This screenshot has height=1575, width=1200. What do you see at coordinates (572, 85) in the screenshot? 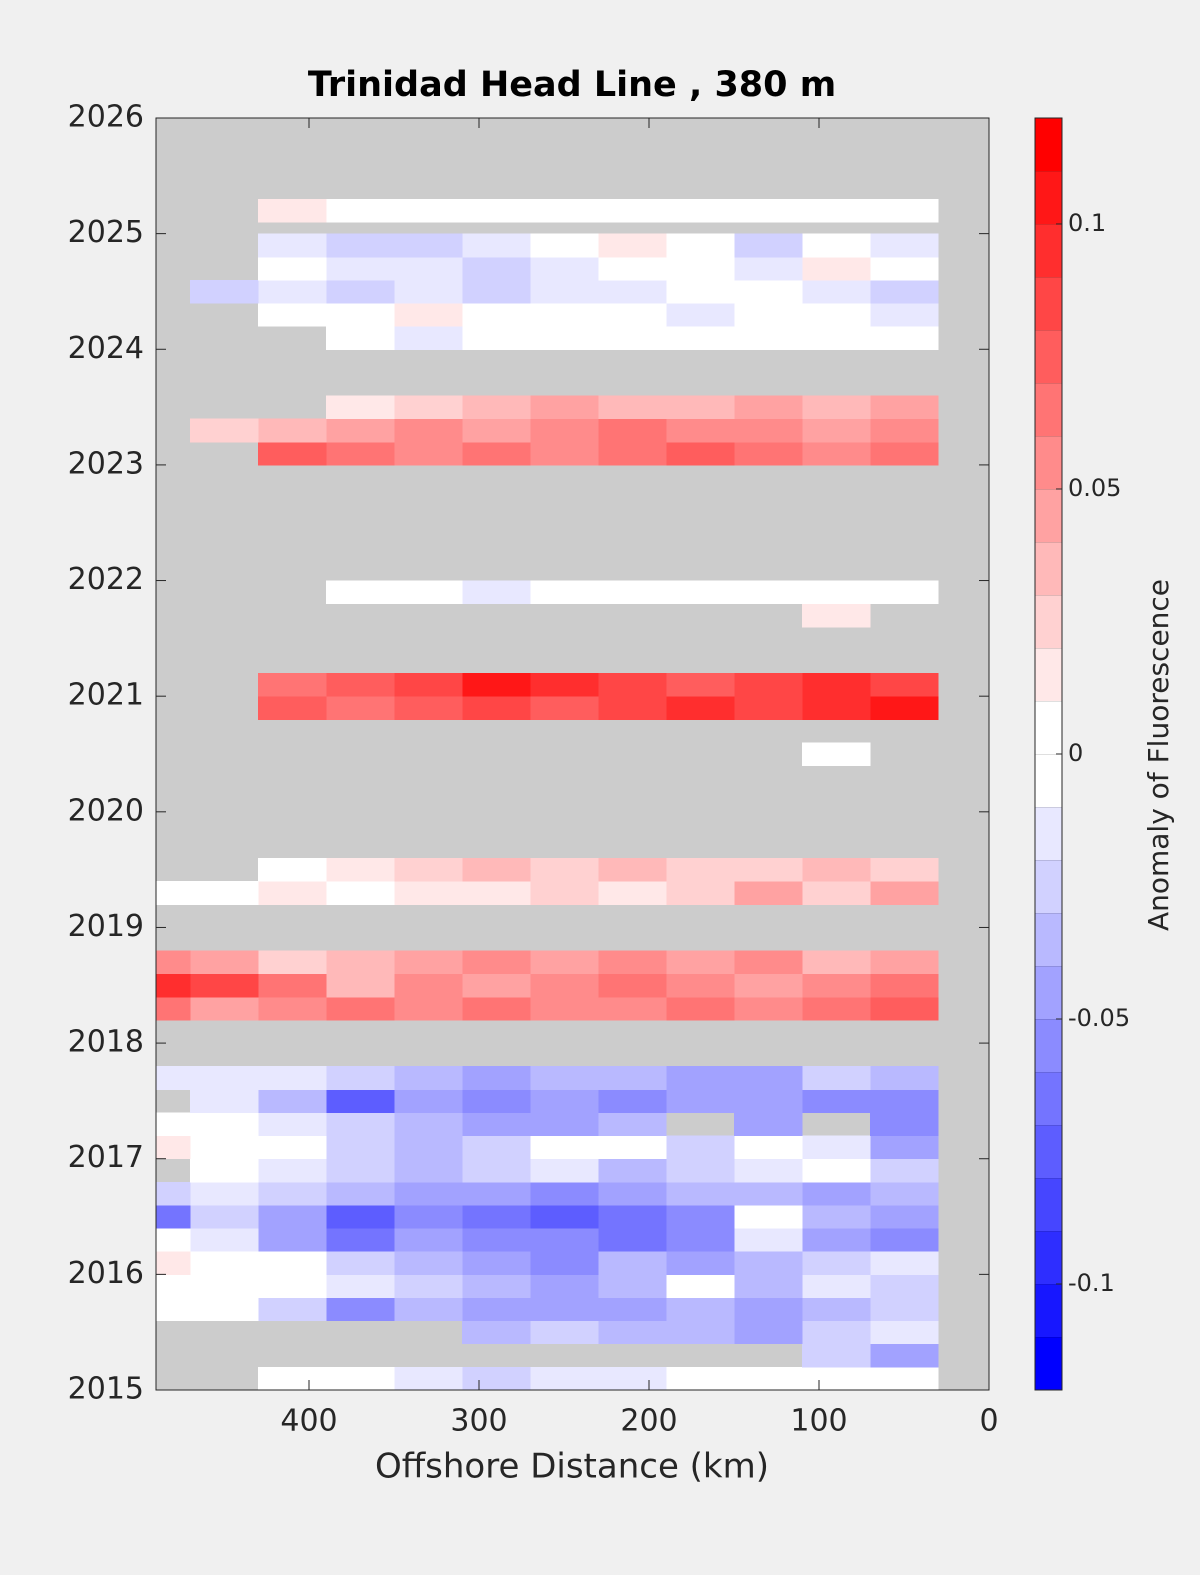
I see `chart-title: Trinidad Head Line , 380 m` at bounding box center [572, 85].